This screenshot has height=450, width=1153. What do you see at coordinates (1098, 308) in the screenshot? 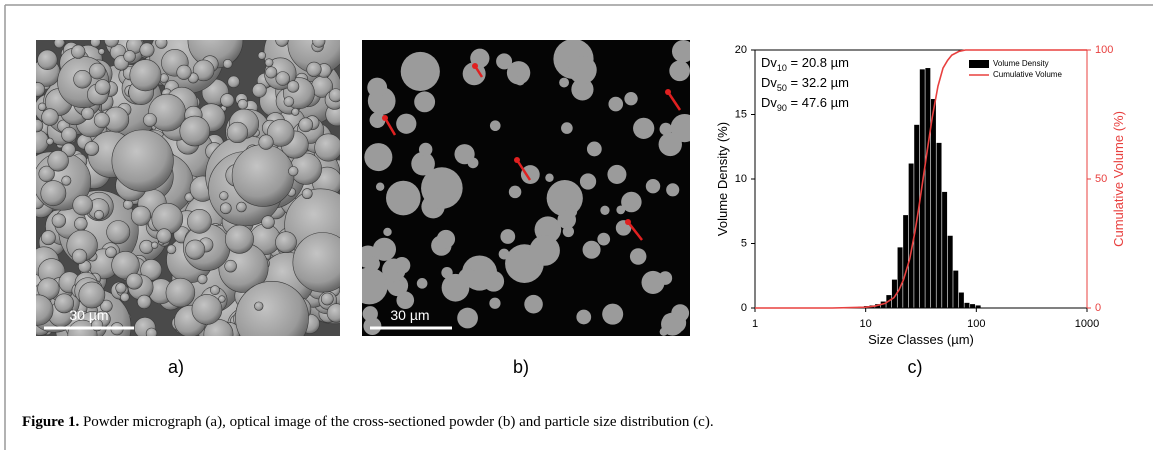
I see `y2-tick-label: 0` at bounding box center [1098, 308].